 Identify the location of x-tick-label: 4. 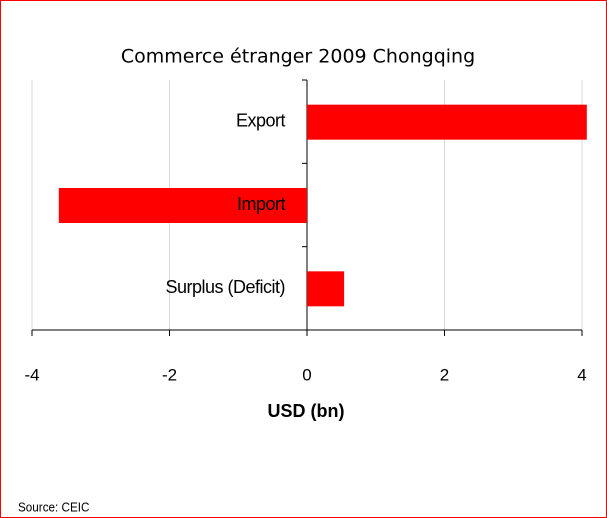
(581, 374).